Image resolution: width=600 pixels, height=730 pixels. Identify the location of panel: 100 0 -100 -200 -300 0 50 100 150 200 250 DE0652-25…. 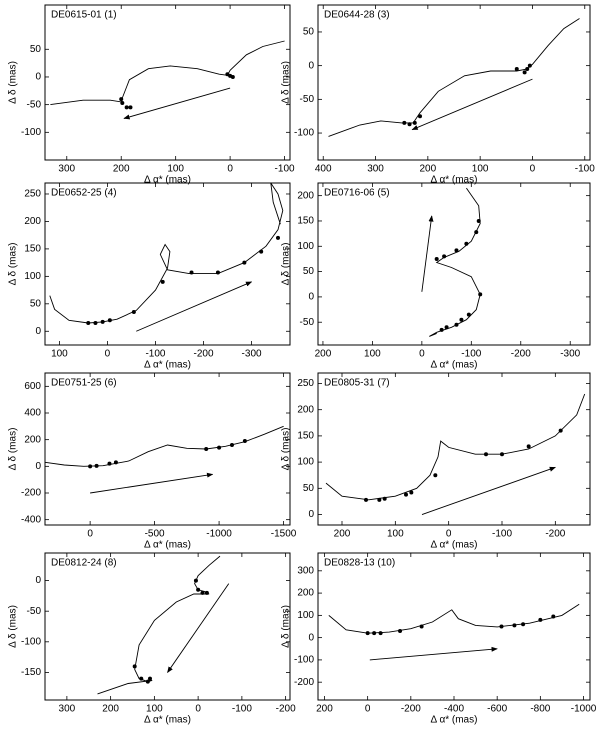
(149, 276).